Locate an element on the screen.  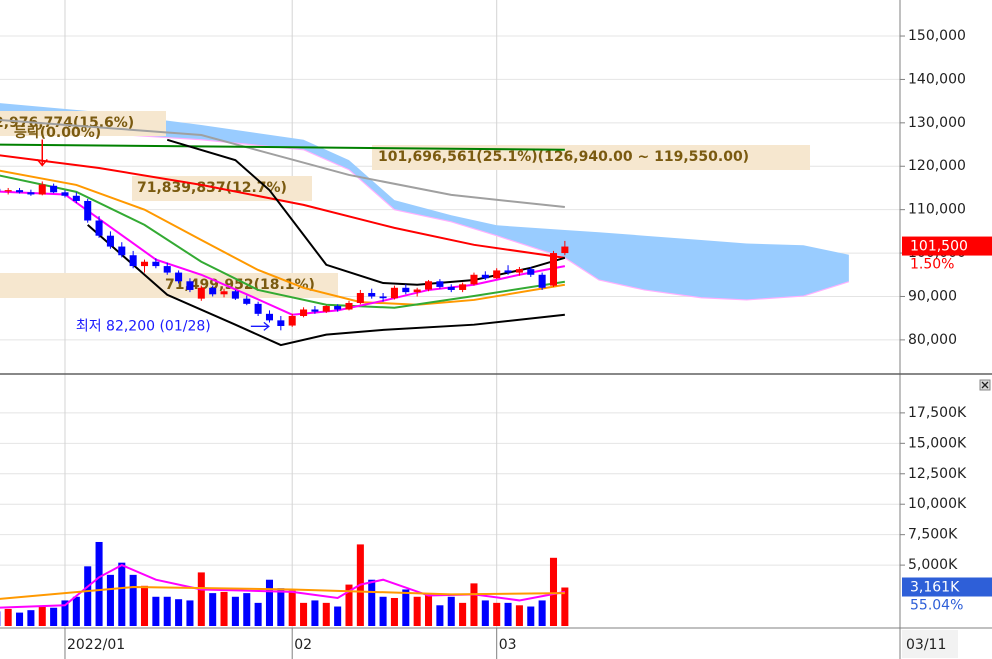
price-box is located at coordinates (947, 246).